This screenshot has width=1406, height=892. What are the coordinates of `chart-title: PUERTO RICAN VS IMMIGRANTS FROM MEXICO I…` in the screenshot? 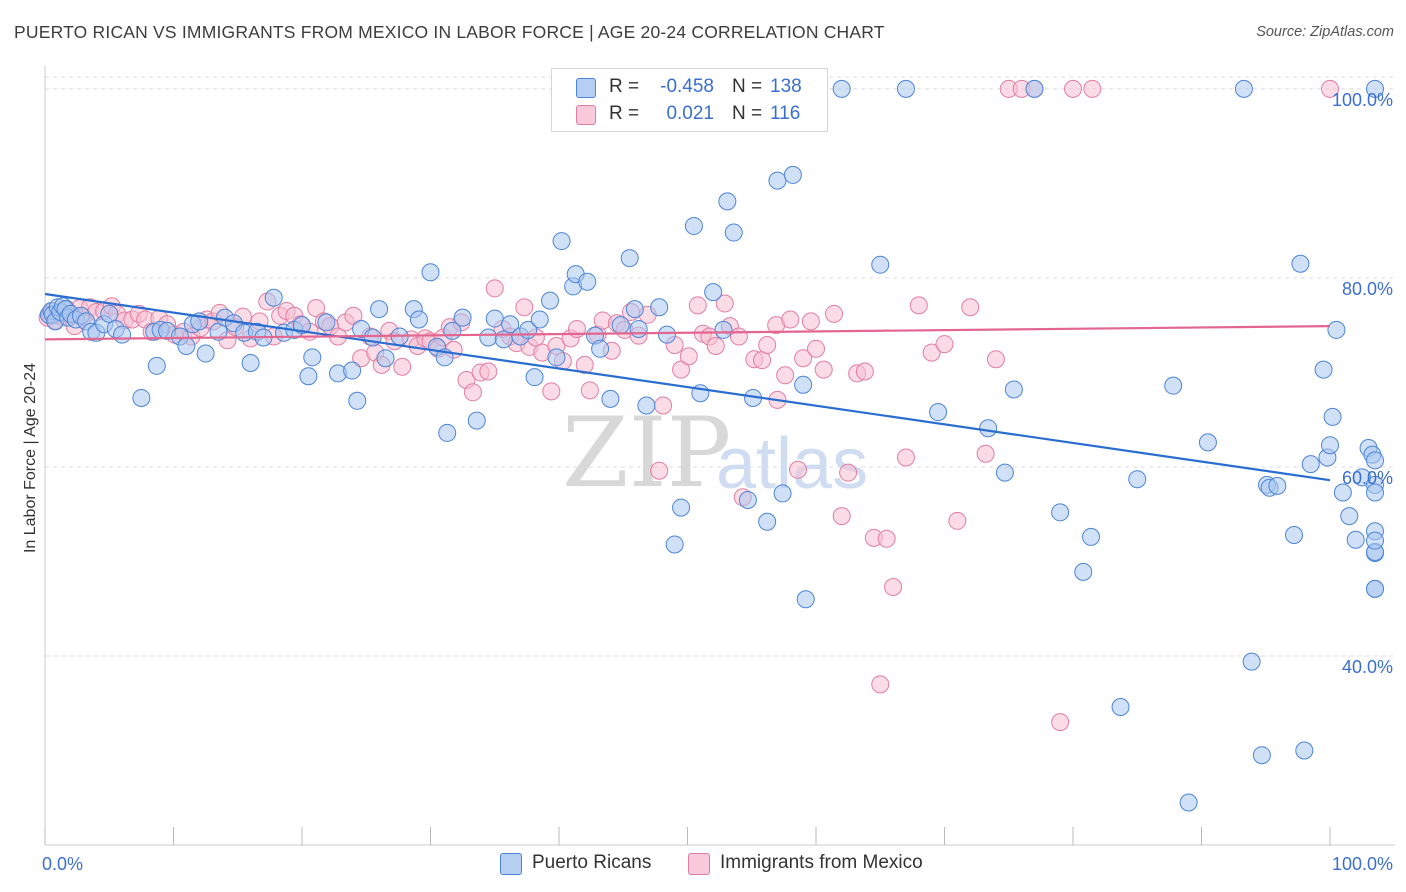 It's located at (449, 32).